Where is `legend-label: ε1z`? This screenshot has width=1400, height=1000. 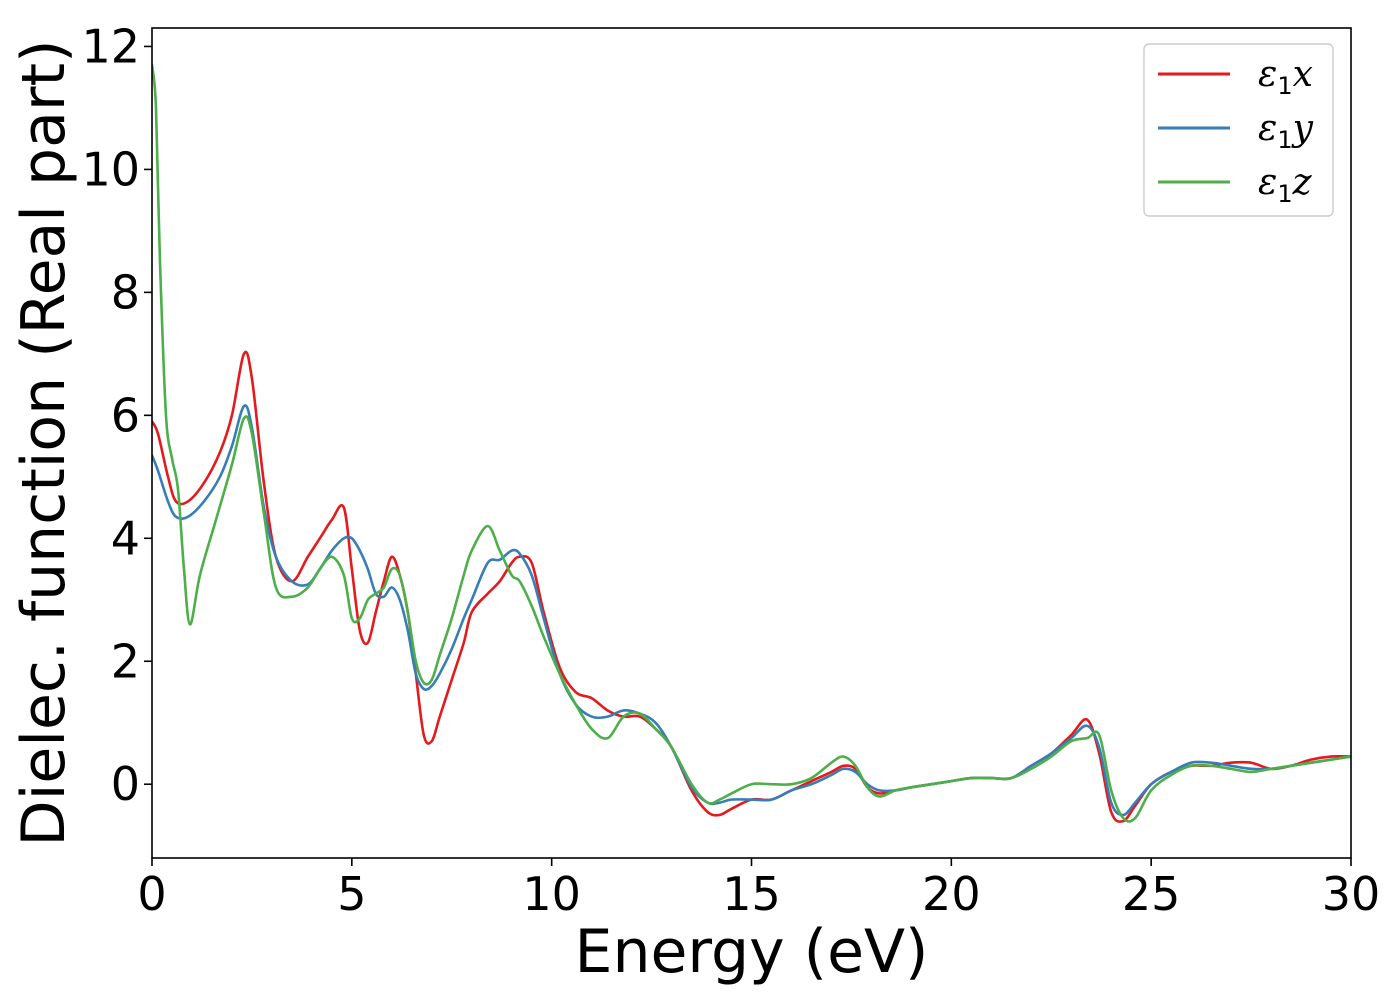
legend-label: ε1z is located at coordinates (1285, 185).